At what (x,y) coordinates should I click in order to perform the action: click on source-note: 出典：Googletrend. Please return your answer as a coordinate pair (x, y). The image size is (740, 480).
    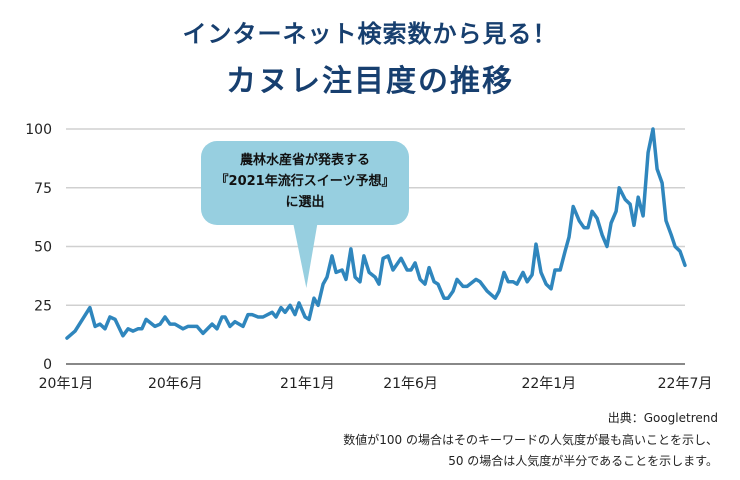
    Looking at the image, I should click on (662, 418).